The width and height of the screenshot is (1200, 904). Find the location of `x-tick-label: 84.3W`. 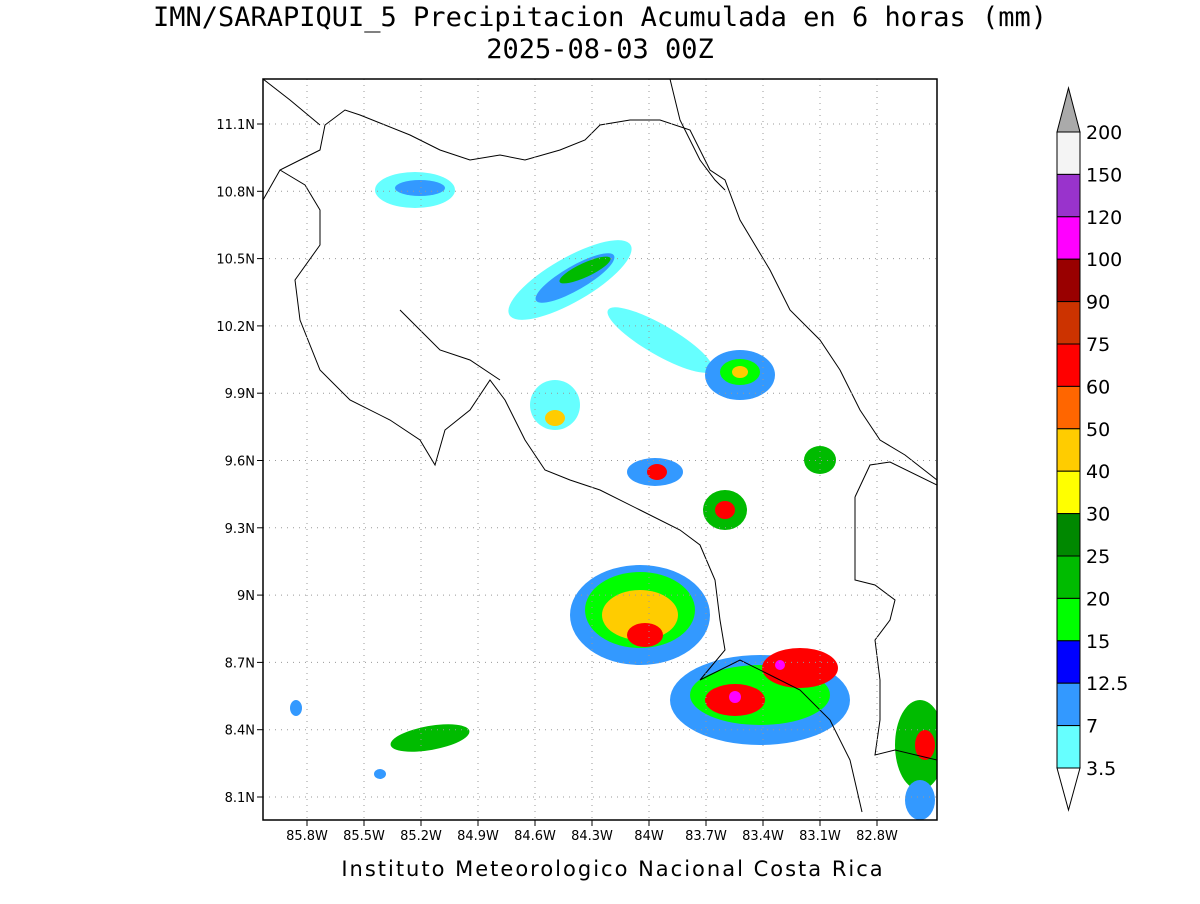

x-tick-label: 84.3W is located at coordinates (592, 836).